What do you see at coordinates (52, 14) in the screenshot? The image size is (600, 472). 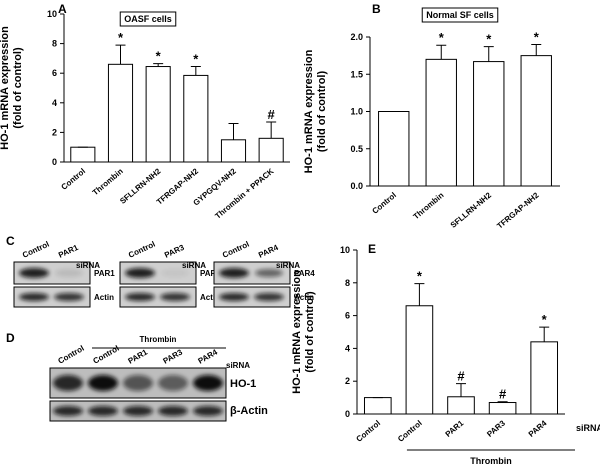 I see `y-tick-label: 10` at bounding box center [52, 14].